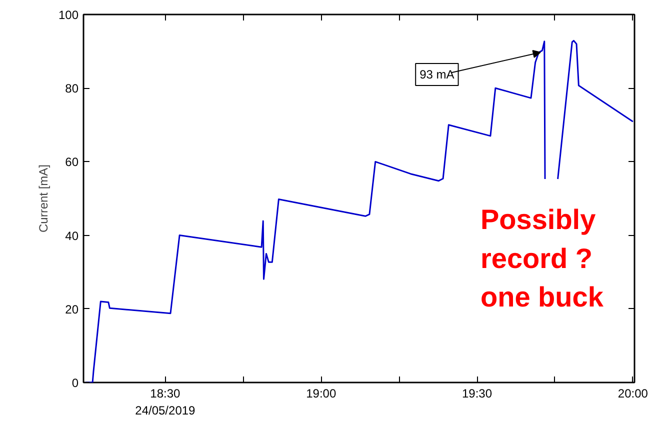 The height and width of the screenshot is (430, 654). I want to click on y-tick-label: 80, so click(72, 89).